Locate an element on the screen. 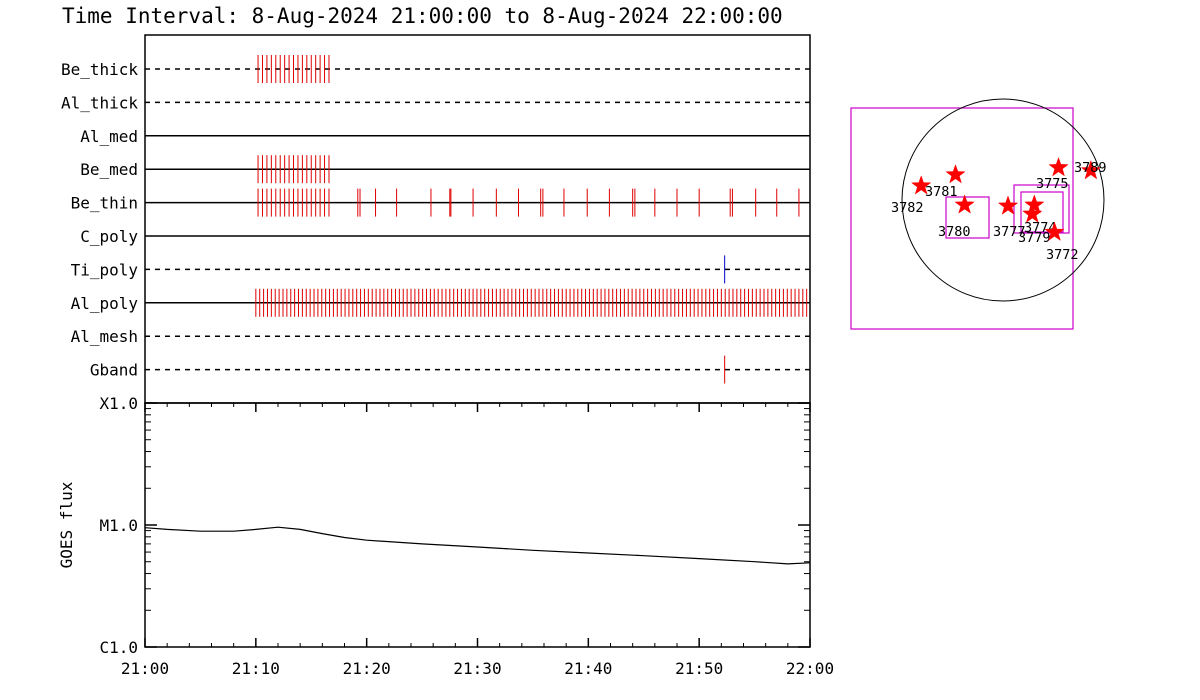 This screenshot has width=1200, height=700. channel-label: Be_thick is located at coordinates (99, 69).